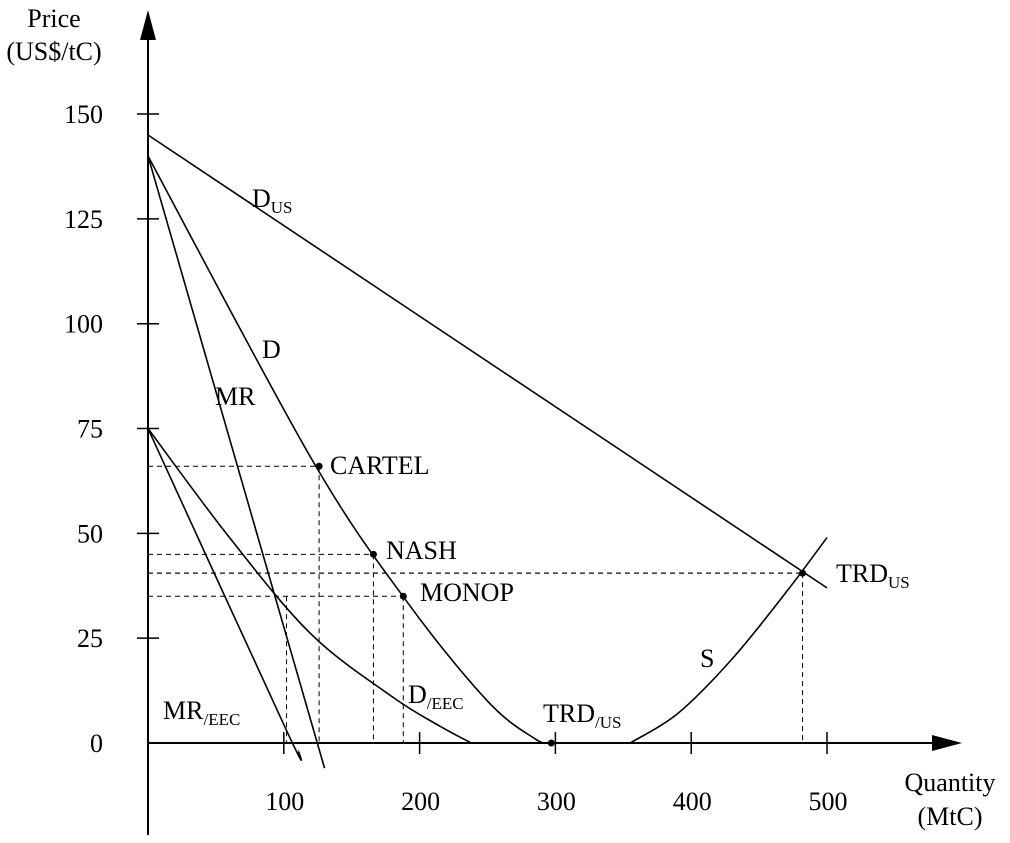  What do you see at coordinates (947, 743) in the screenshot?
I see `x-axis-arrow` at bounding box center [947, 743].